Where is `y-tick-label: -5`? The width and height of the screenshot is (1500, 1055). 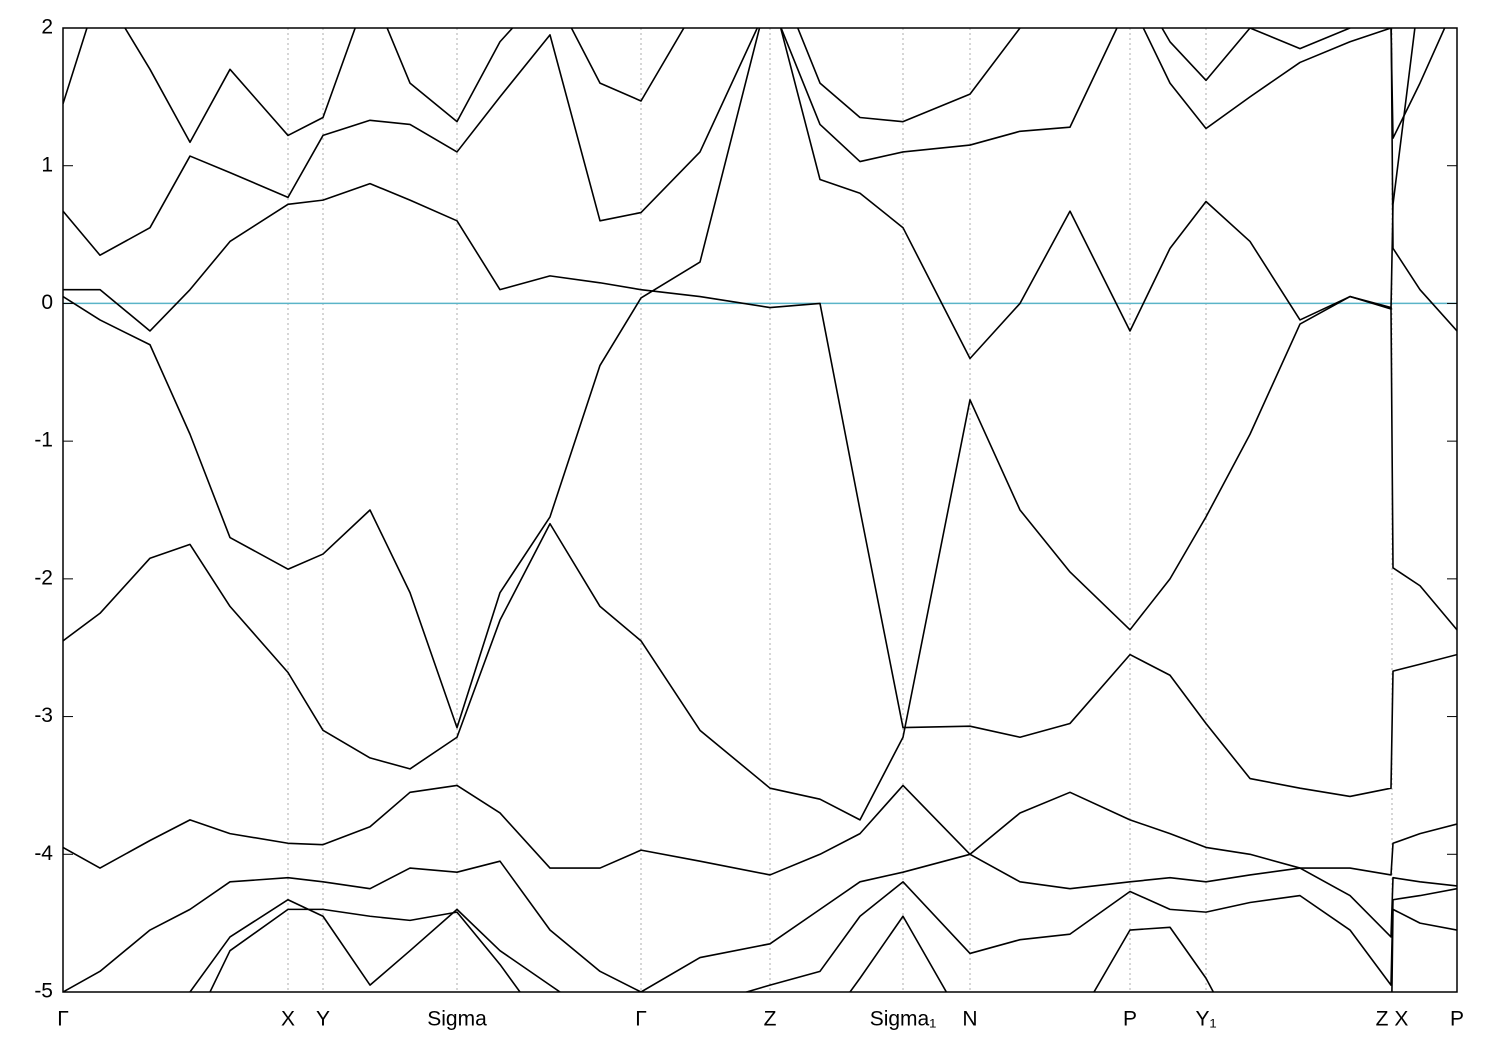 y-tick-label: -5 is located at coordinates (43, 991).